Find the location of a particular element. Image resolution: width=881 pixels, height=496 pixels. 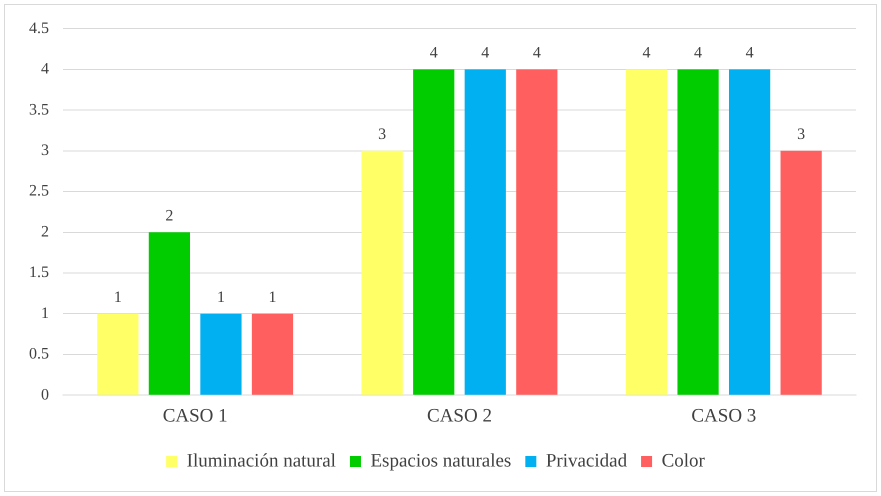

legend-label: Espacios naturales is located at coordinates (441, 461).